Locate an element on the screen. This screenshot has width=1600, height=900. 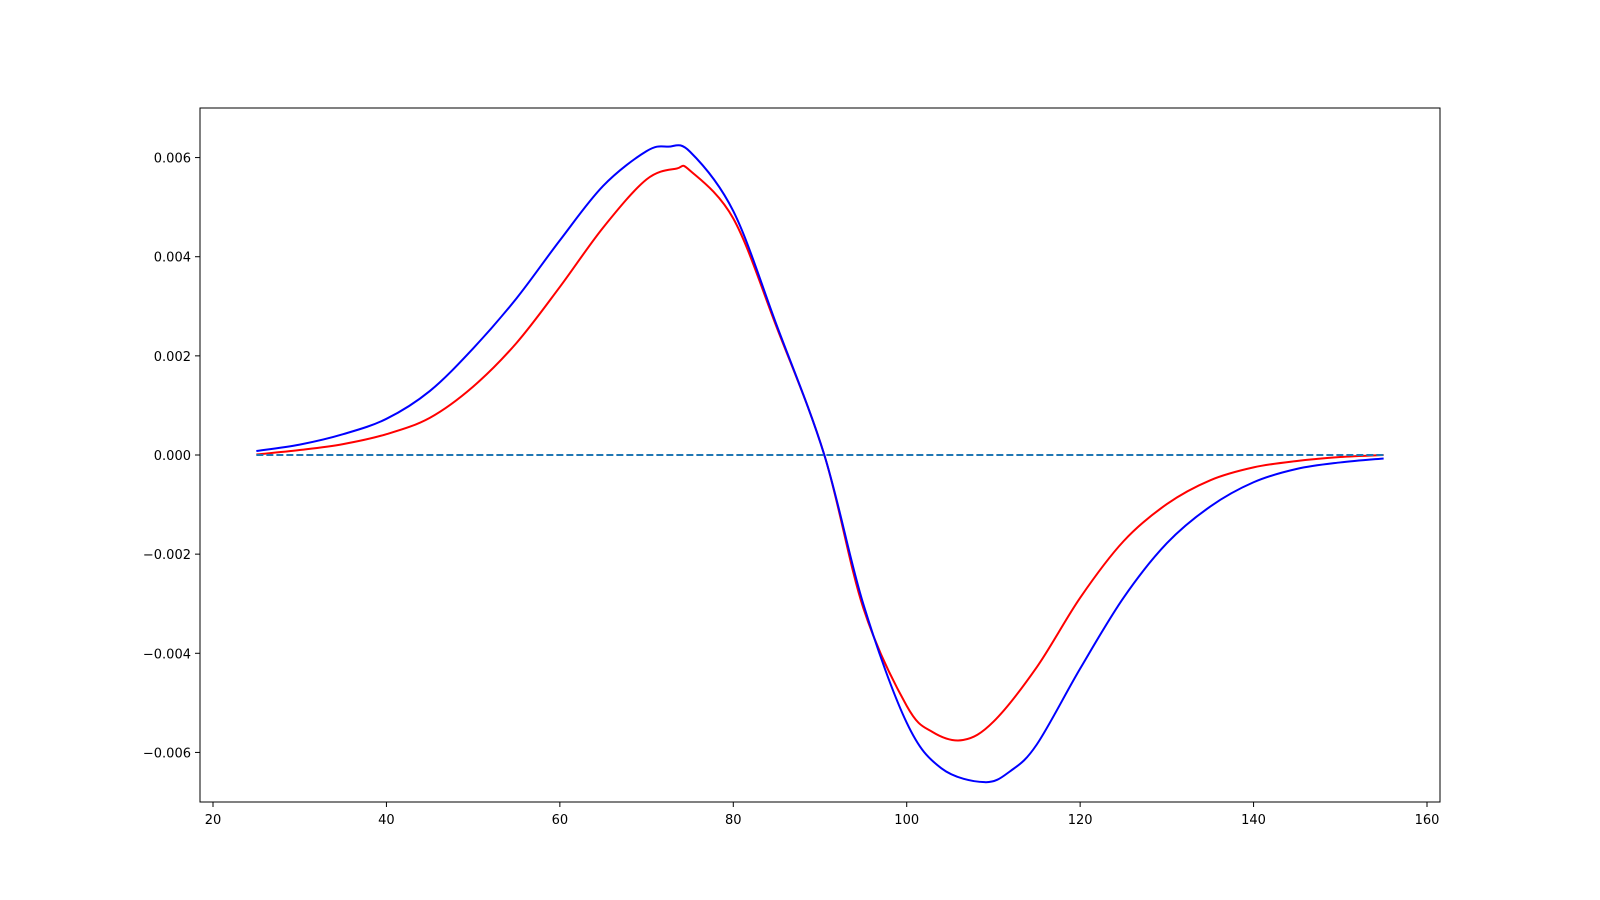
x-axis: 20 40 60 80 100 120 140 160 is located at coordinates (822, 815).